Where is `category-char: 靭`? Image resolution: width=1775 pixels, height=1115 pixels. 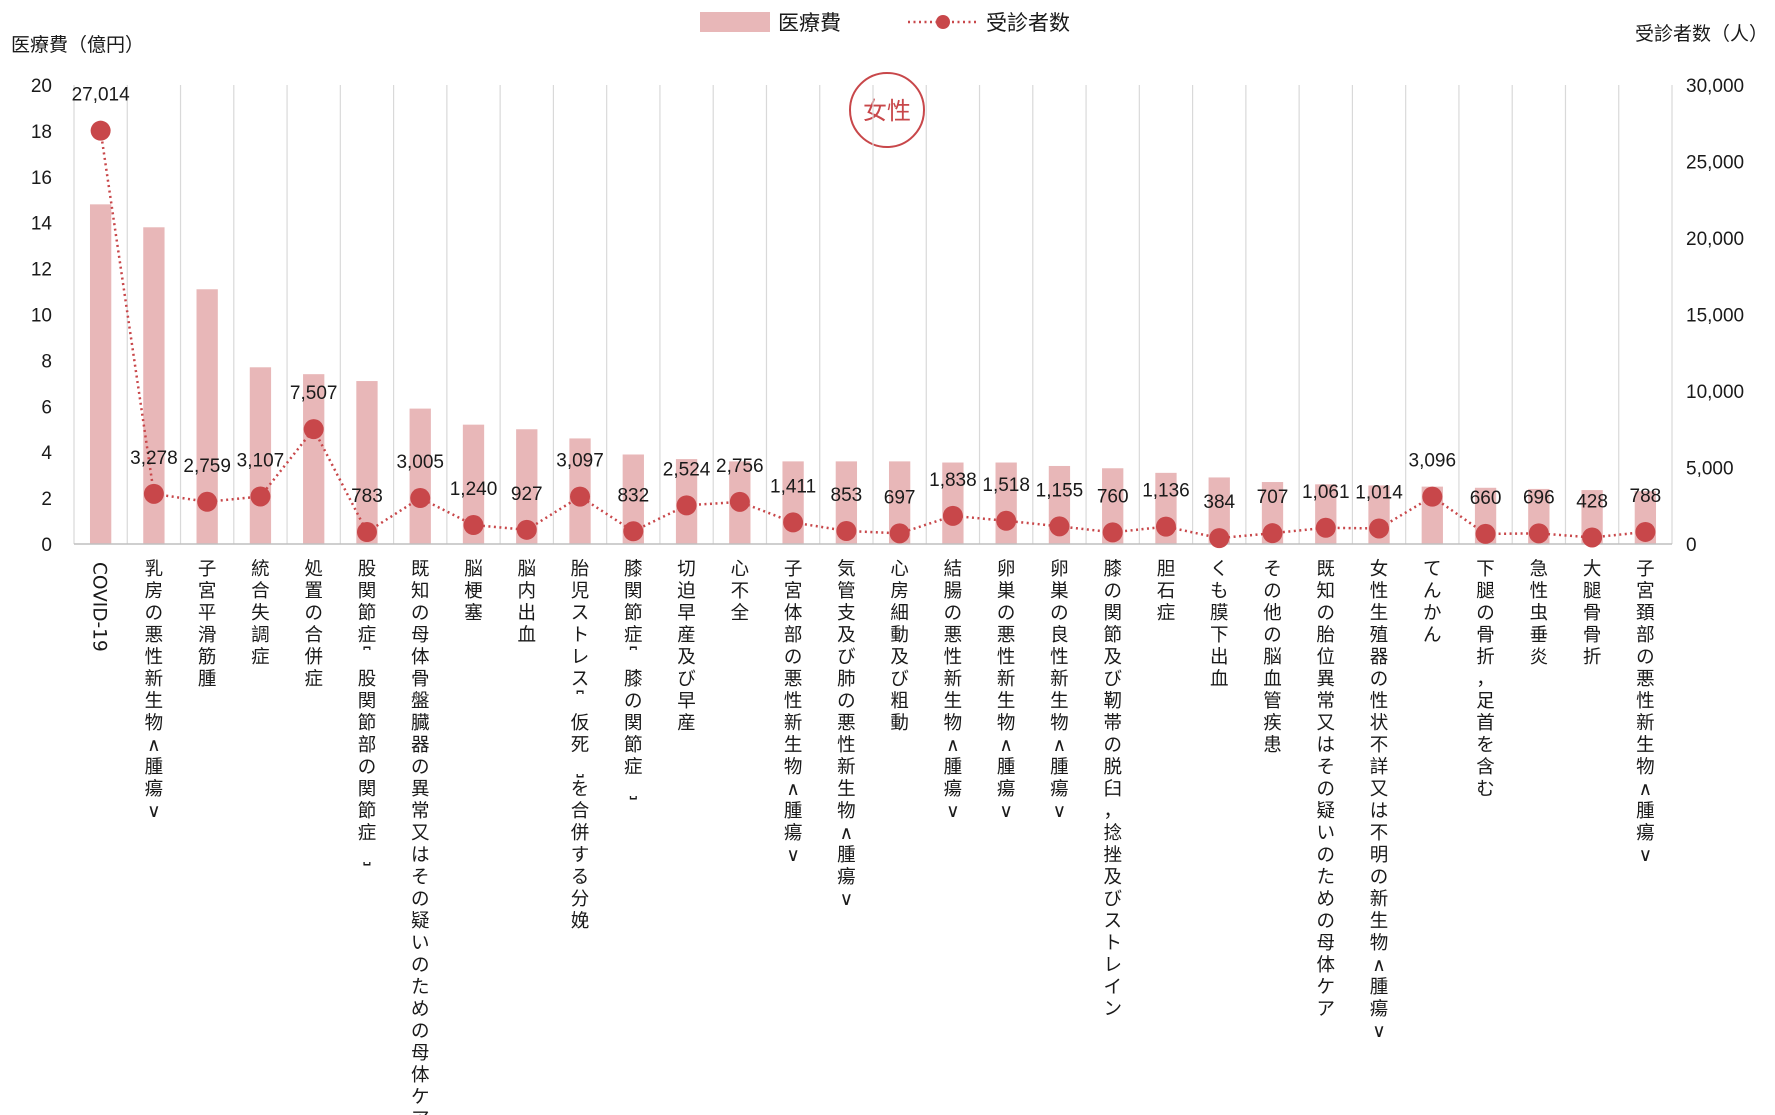 category-char: 靭 is located at coordinates (1112, 701).